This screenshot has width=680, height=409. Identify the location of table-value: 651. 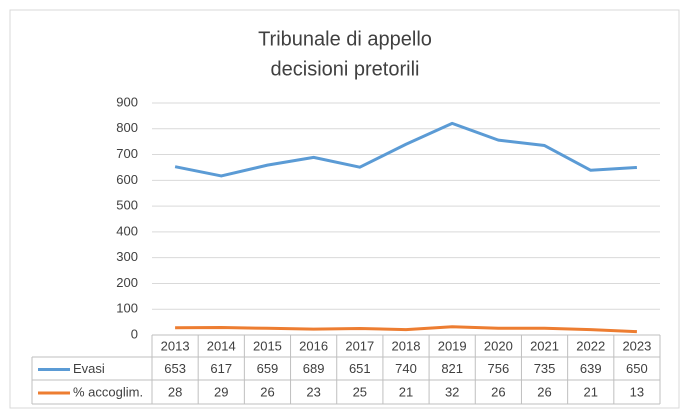
(360, 368).